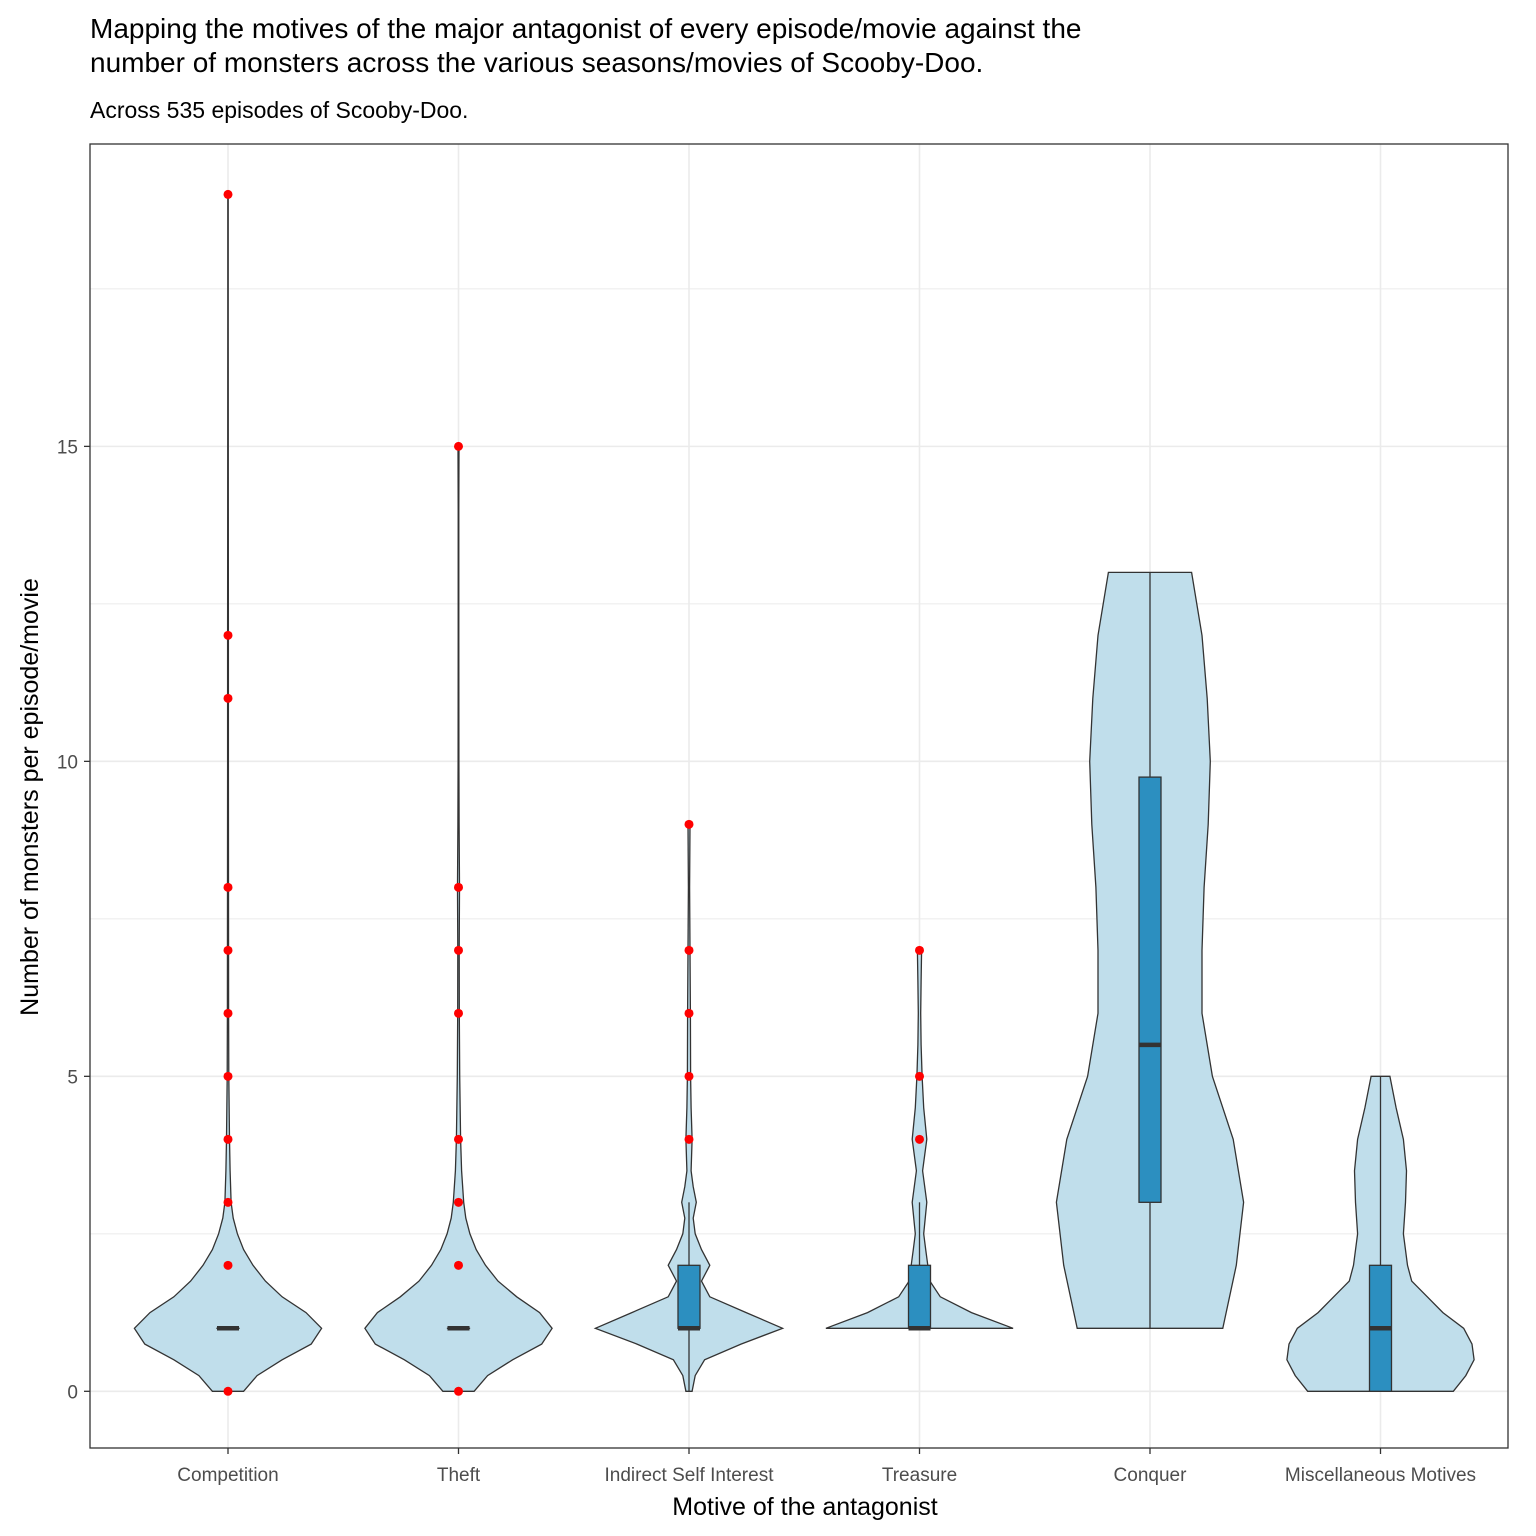 The height and width of the screenshot is (1536, 1536). What do you see at coordinates (72, 1077) in the screenshot?
I see `y-tick-label: 5` at bounding box center [72, 1077].